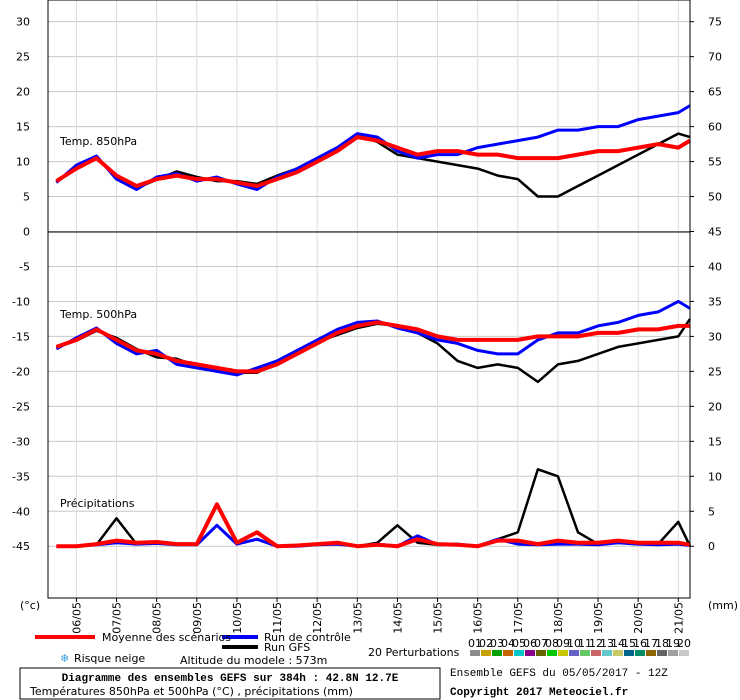  I want to click on perturbation-label: 03, so click(497, 643).